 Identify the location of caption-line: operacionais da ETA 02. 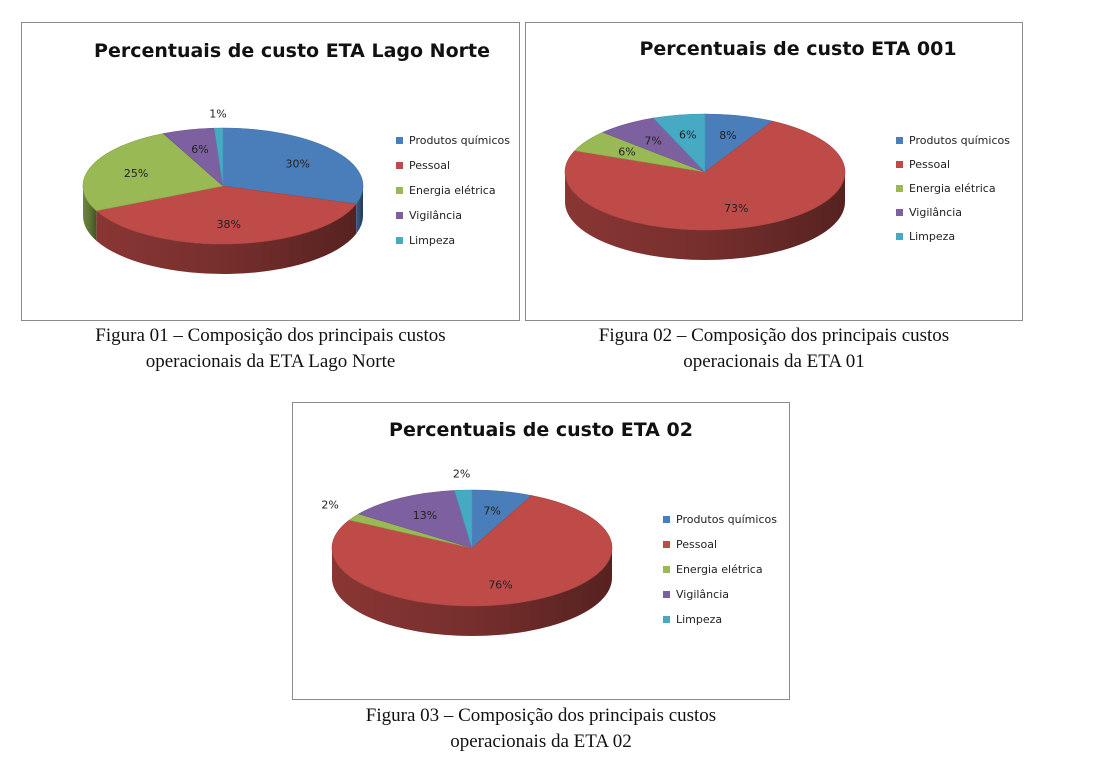
(541, 741).